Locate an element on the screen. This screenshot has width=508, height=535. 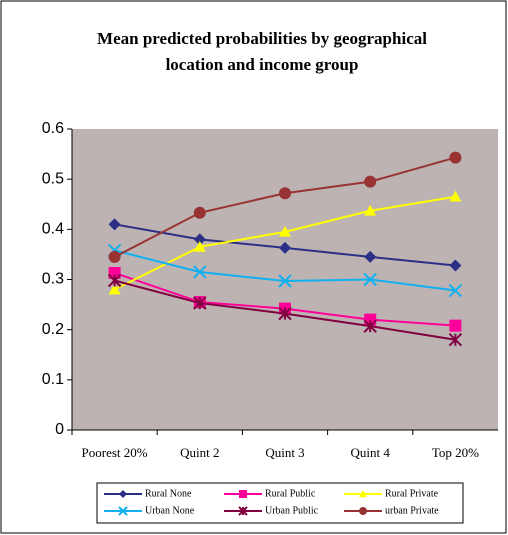
legend-box is located at coordinates (280, 503).